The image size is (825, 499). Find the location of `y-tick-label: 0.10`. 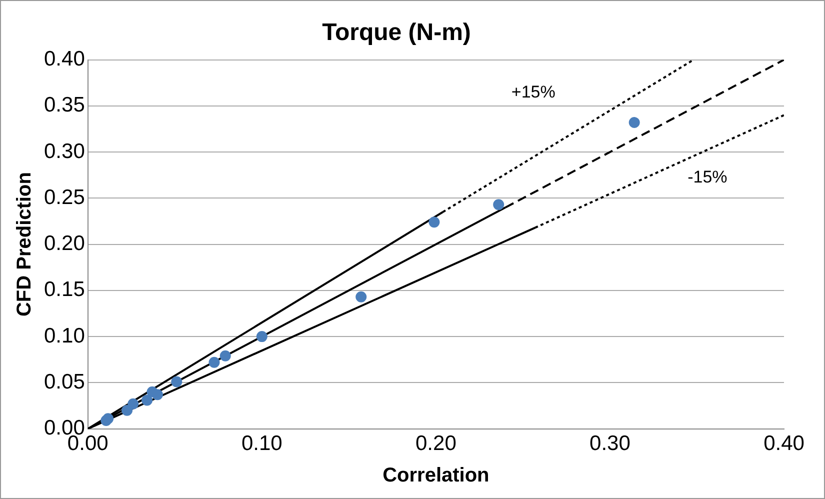

y-tick-label: 0.10 is located at coordinates (64, 336).